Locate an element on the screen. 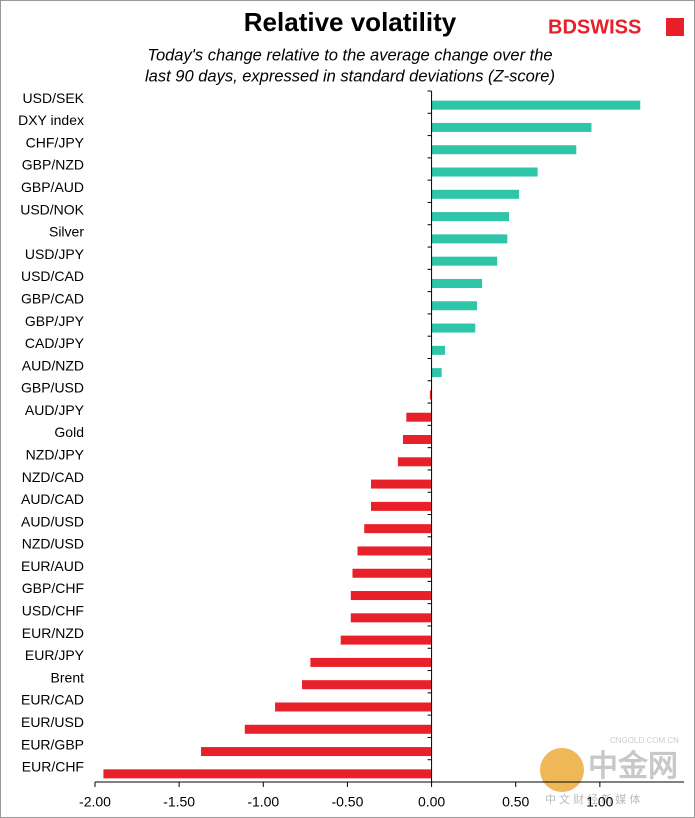 This screenshot has height=818, width=695. y-tick-label: USD/SEK is located at coordinates (54, 98).